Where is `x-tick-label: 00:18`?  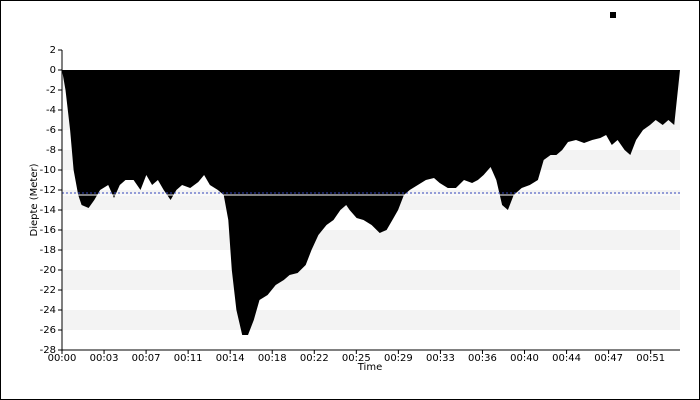 x-tick-label: 00:18 is located at coordinates (272, 358).